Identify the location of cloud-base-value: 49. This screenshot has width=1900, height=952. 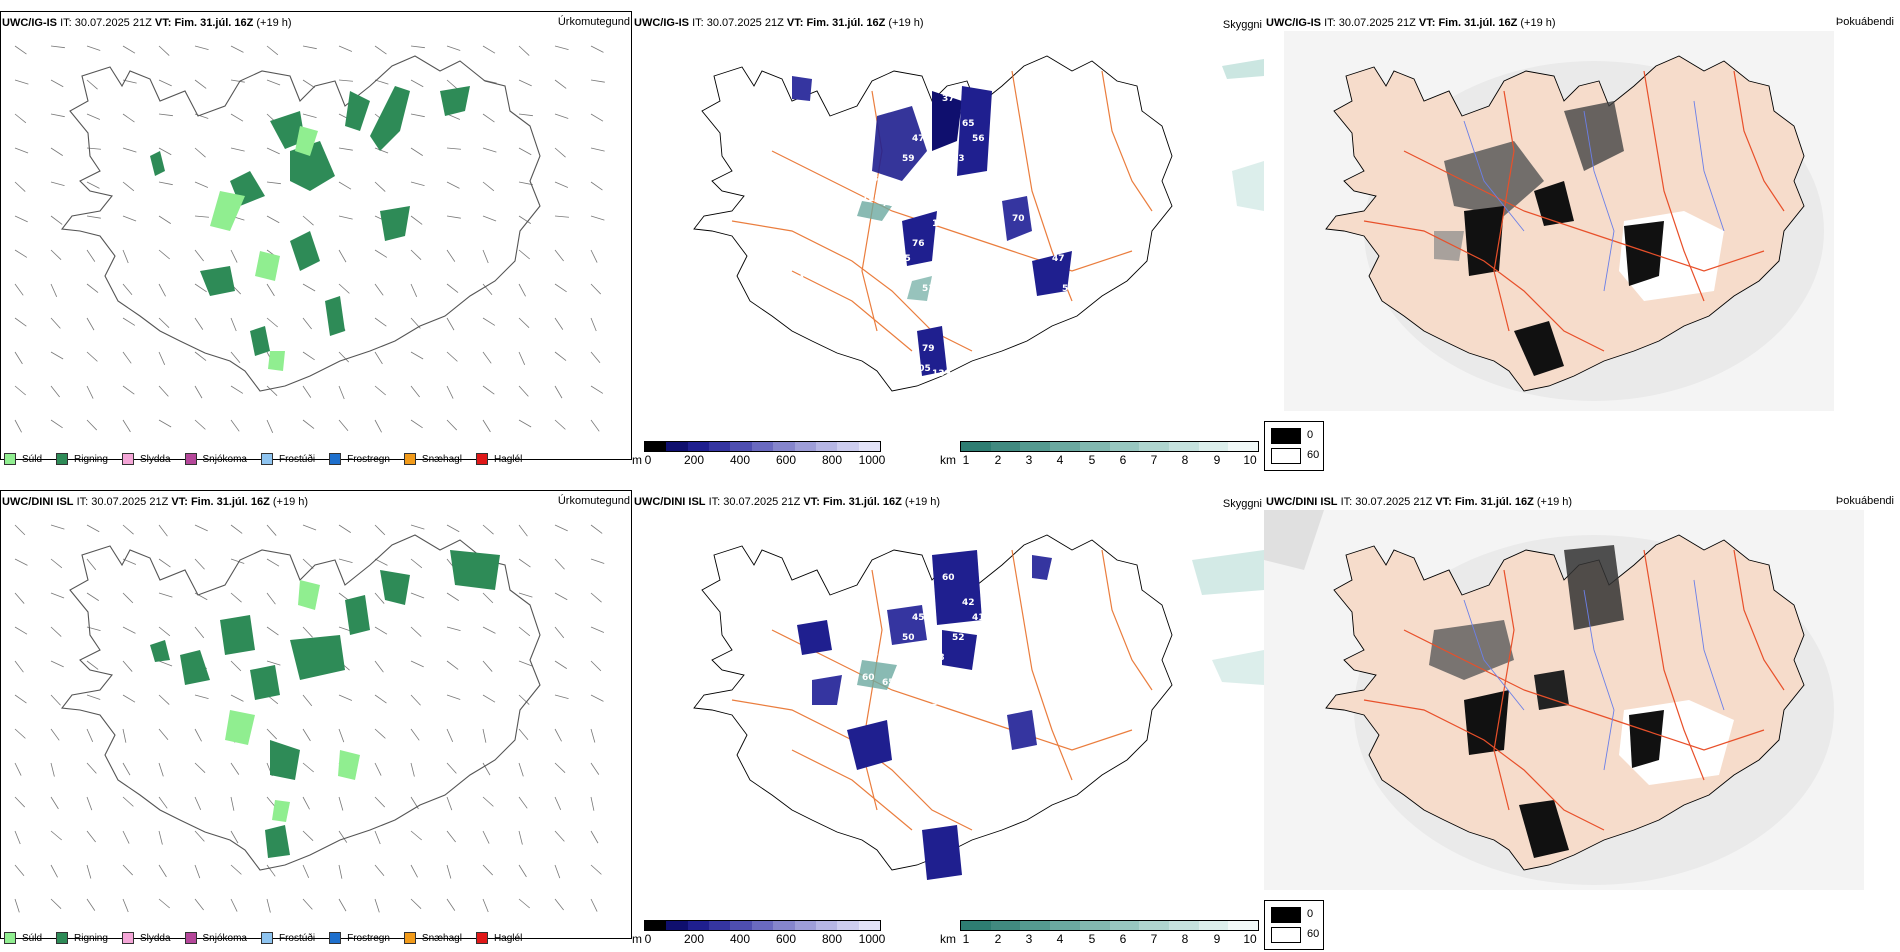
(928, 209).